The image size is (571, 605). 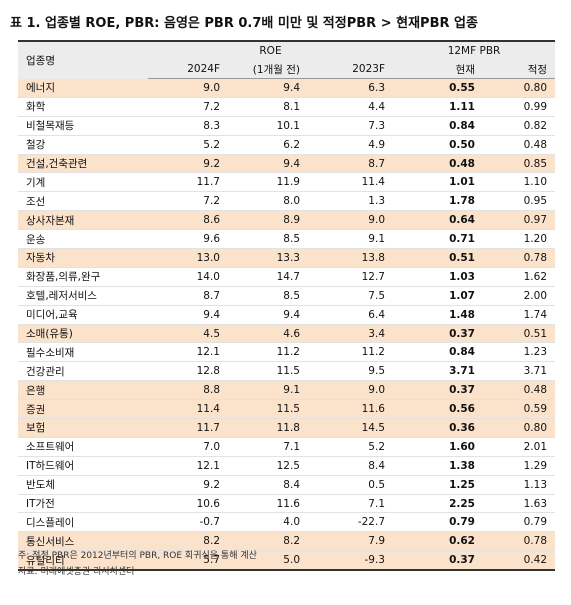 What do you see at coordinates (83, 182) in the screenshot?
I see `row-label: 기계` at bounding box center [83, 182].